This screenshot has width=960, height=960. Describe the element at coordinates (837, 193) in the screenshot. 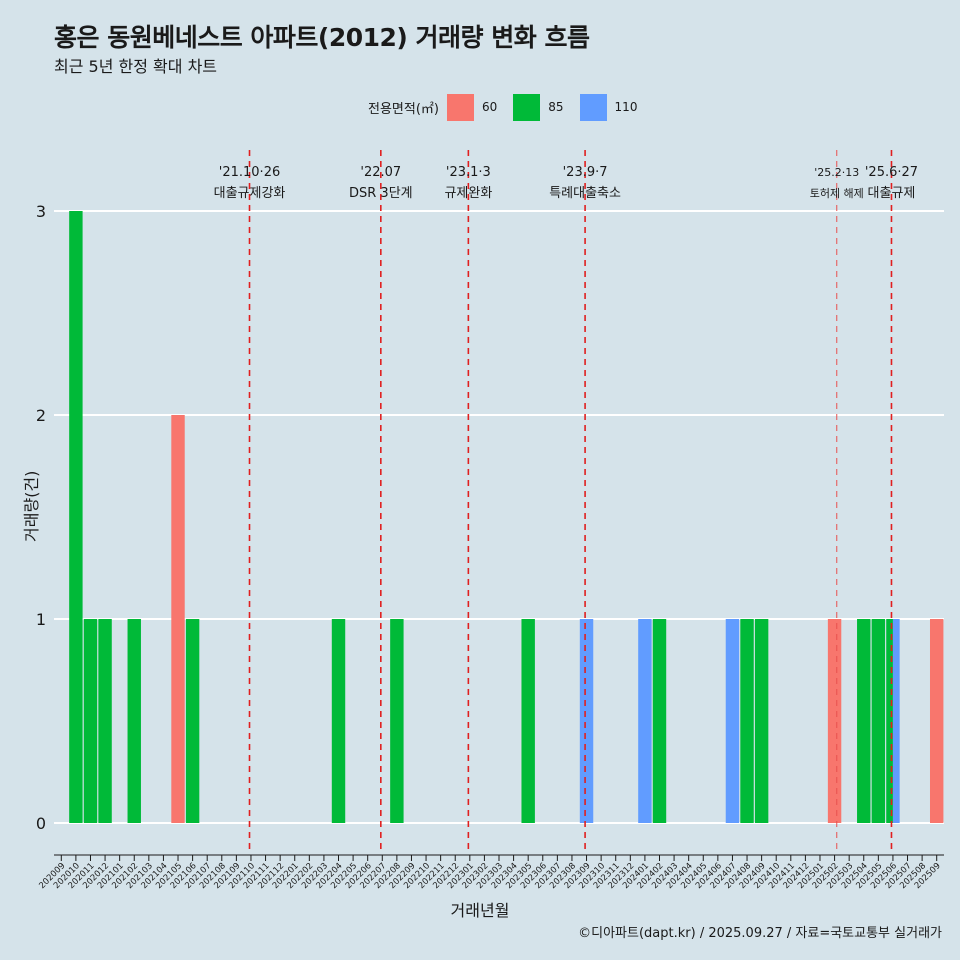

I see `event-label-202502: 토허제 해제` at that location.